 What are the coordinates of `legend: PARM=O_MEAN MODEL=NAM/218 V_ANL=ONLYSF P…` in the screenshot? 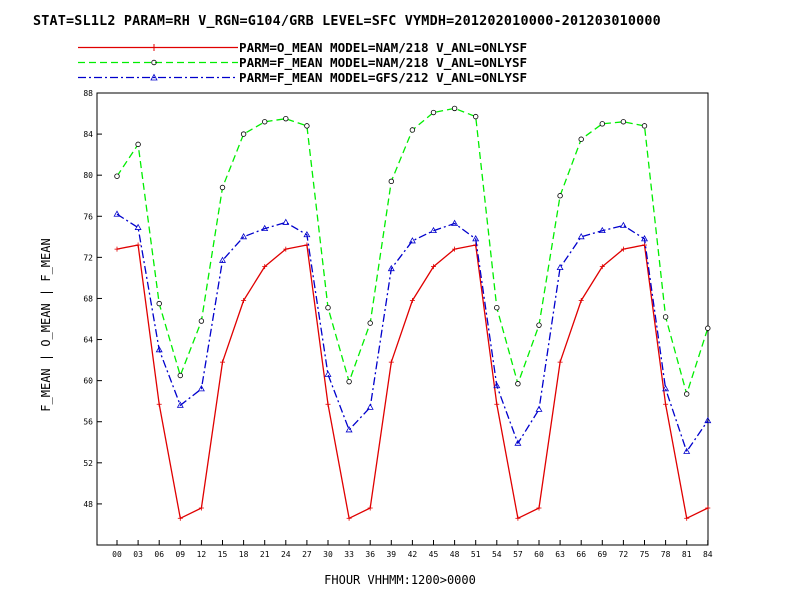 It's located at (378, 62).